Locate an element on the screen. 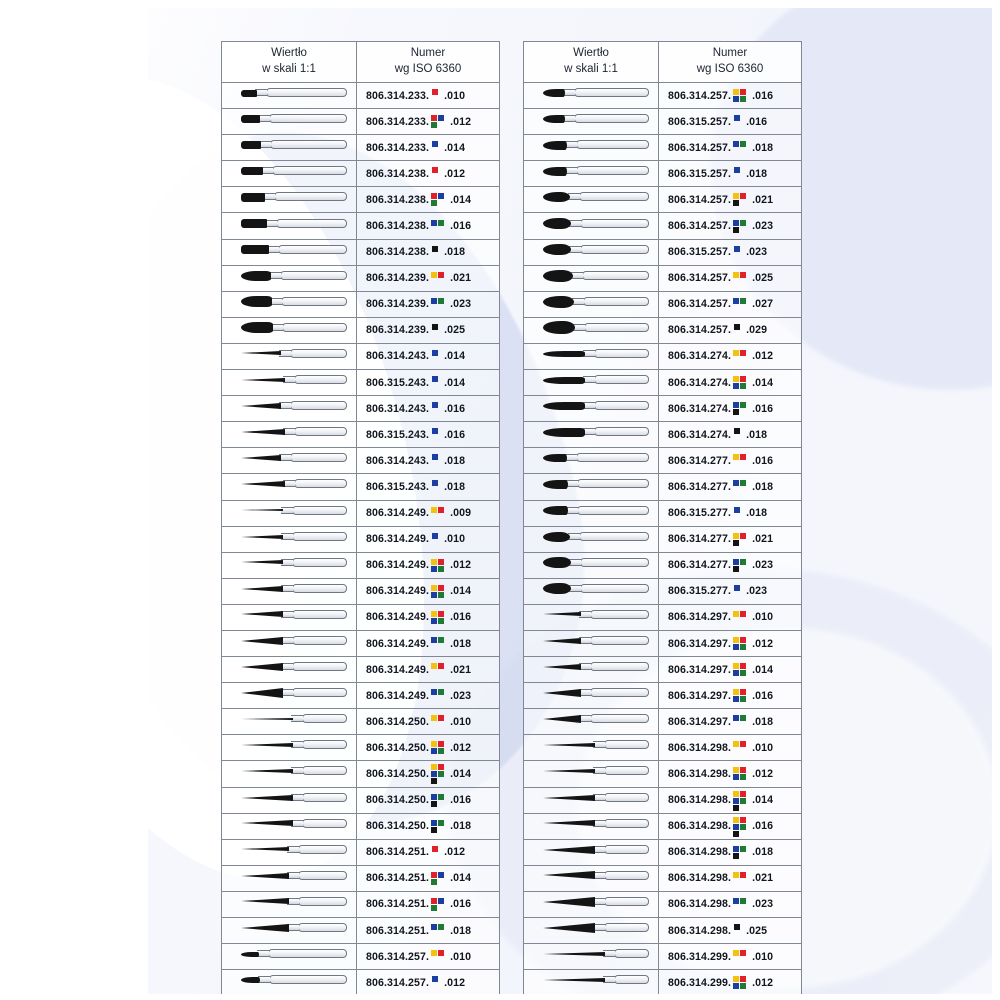 This screenshot has height=1000, width=1000. bur-number-cell: 806.314.277. .018 is located at coordinates (730, 487).